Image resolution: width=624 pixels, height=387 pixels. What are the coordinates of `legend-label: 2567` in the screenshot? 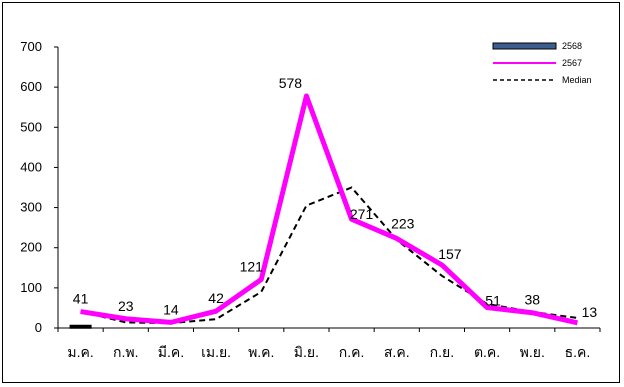 It's located at (572, 63).